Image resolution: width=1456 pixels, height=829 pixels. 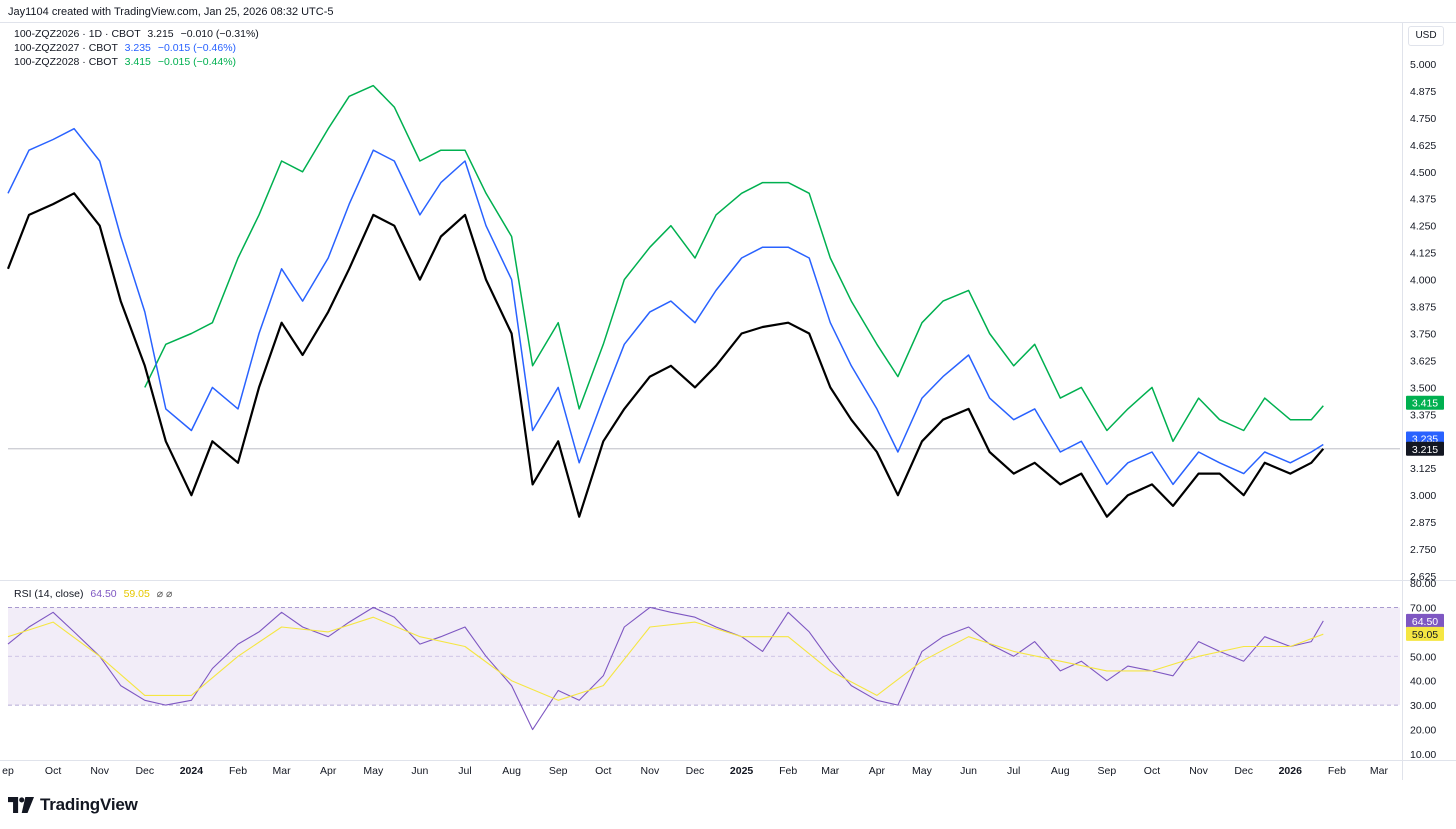 I want to click on rsi-lines, so click(x=665, y=668).